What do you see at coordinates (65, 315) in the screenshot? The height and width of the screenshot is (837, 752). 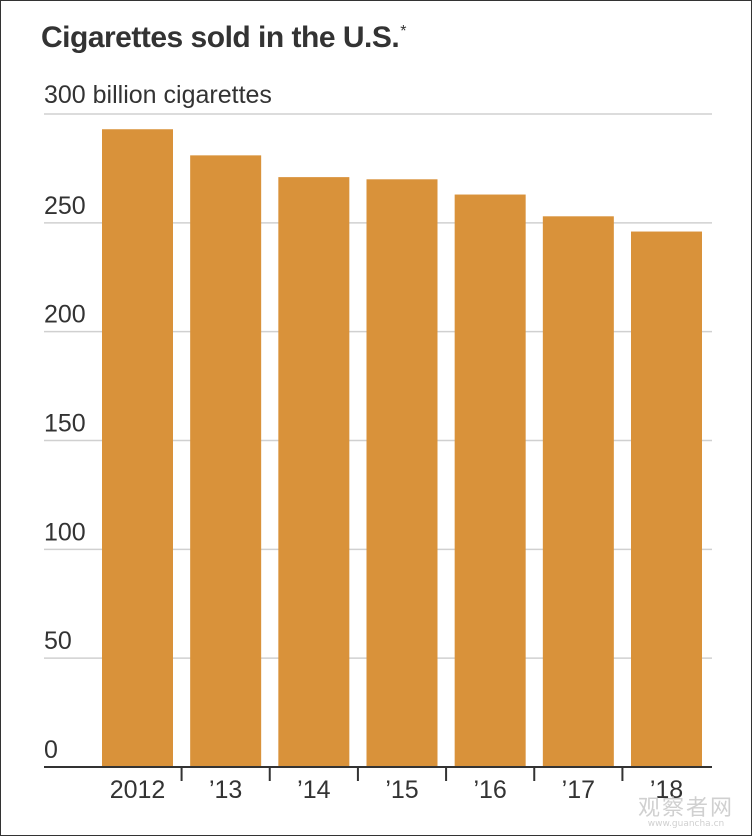 I see `y-tick-label-200: 200` at bounding box center [65, 315].